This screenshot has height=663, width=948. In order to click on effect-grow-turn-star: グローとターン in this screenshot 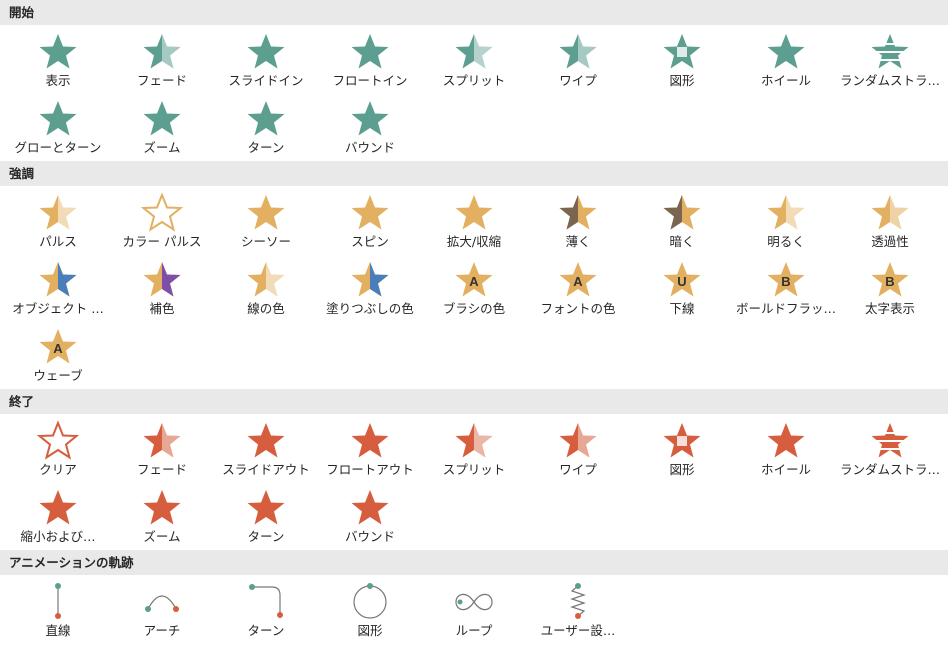, I will do `click(58, 127)`.